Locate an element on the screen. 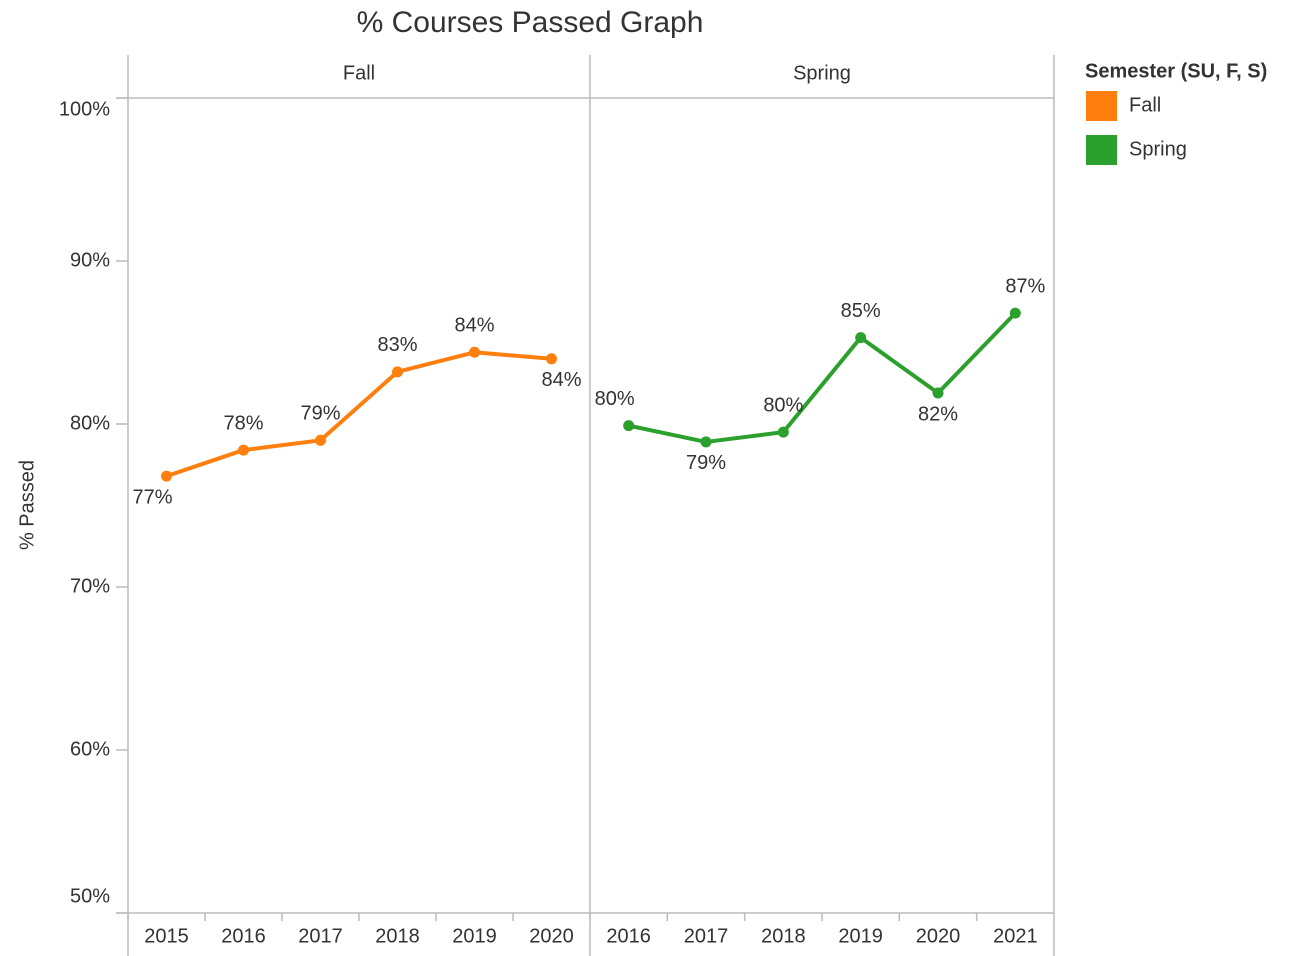  pane-header: Spring is located at coordinates (822, 73).